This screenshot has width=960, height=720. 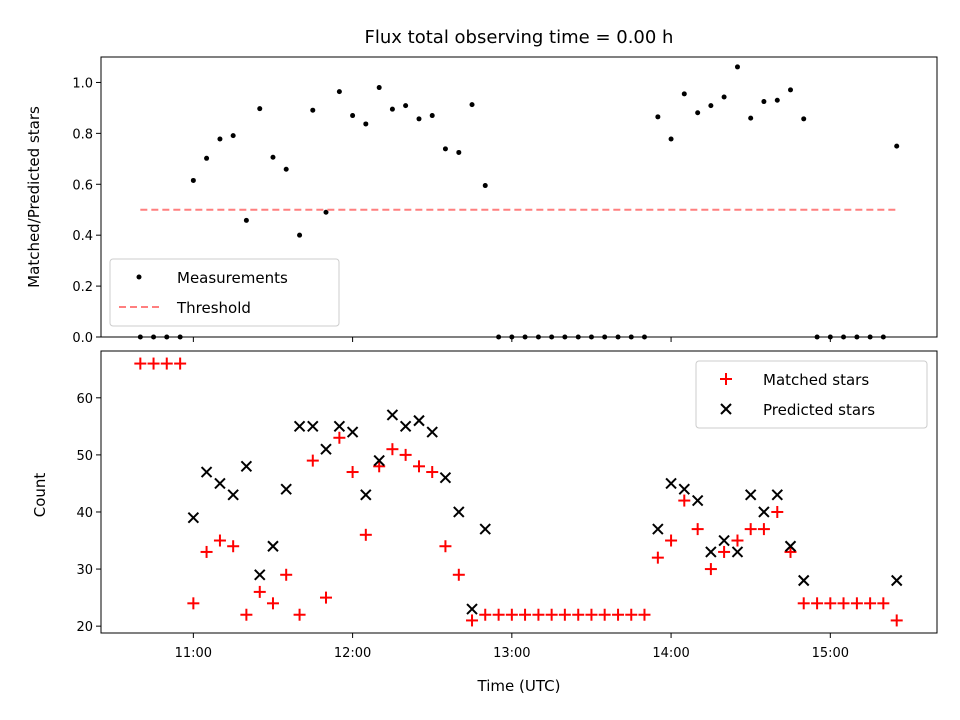 I want to click on x-tick-label: 11:00, so click(x=193, y=653).